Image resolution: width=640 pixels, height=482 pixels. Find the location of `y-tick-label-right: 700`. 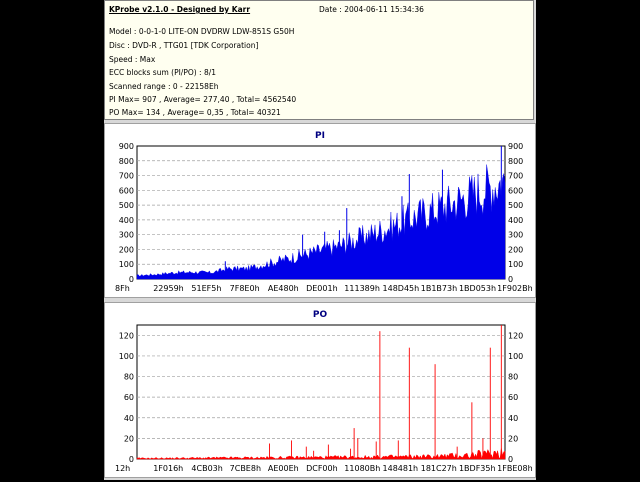

y-tick-label-right: 700 is located at coordinates (515, 176).